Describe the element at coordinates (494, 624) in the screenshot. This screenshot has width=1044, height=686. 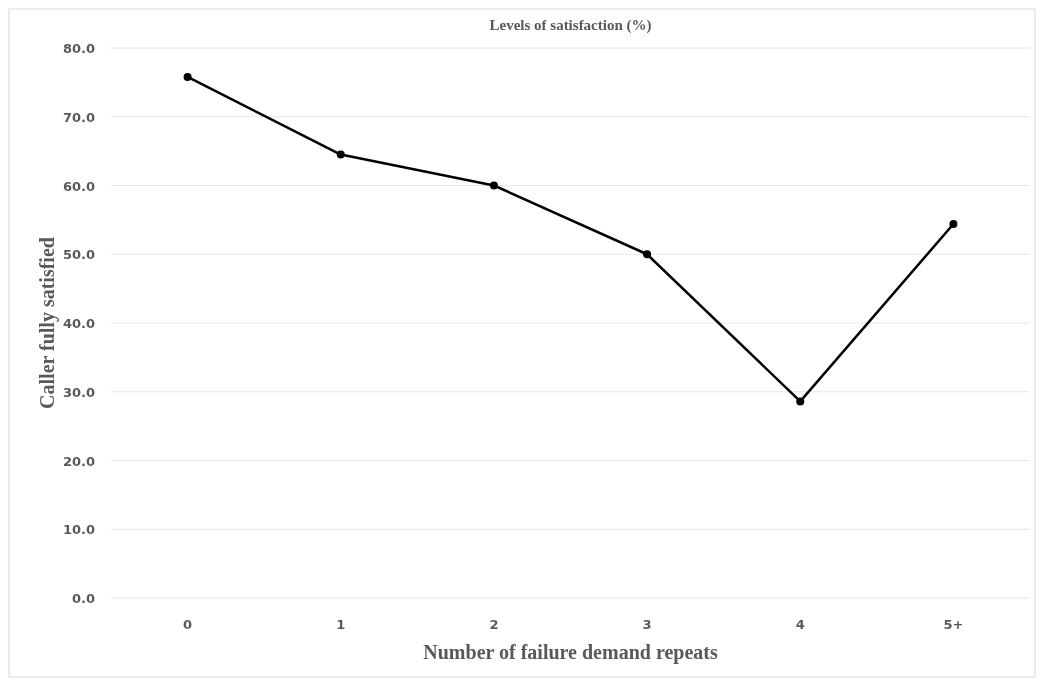
I see `x-tick-label: 2` at that location.